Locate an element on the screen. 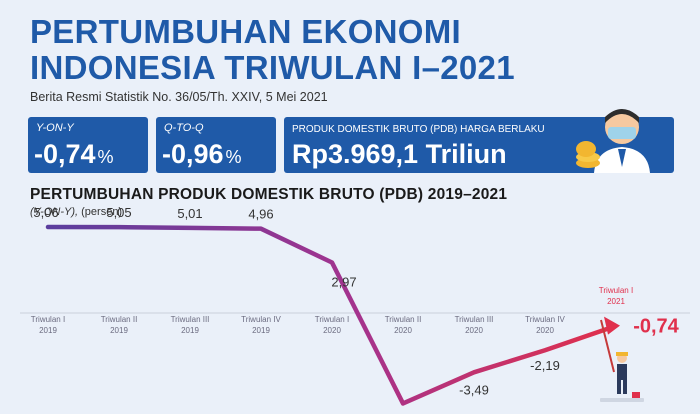 Image resolution: width=700 pixels, height=414 pixels. qtq-card: Q-TO-Q -0,96% is located at coordinates (216, 145).